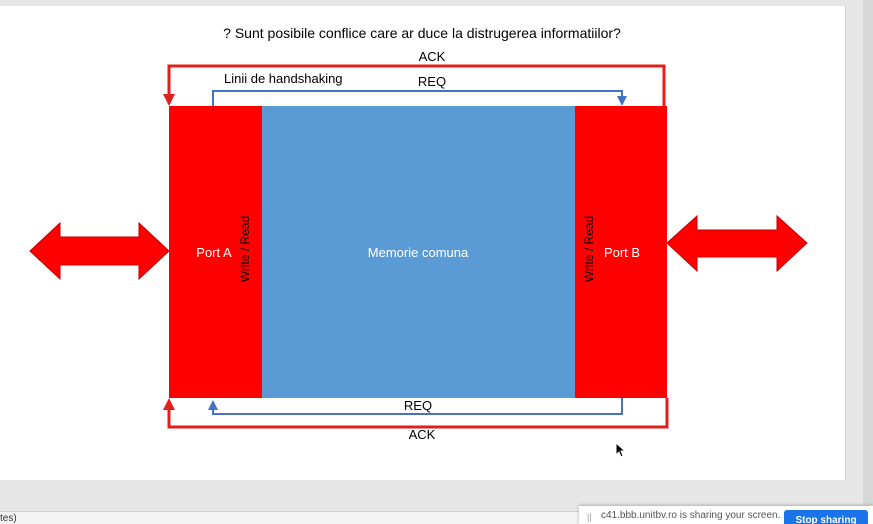 The image size is (873, 524). I want to click on port-a-block, so click(215, 252).